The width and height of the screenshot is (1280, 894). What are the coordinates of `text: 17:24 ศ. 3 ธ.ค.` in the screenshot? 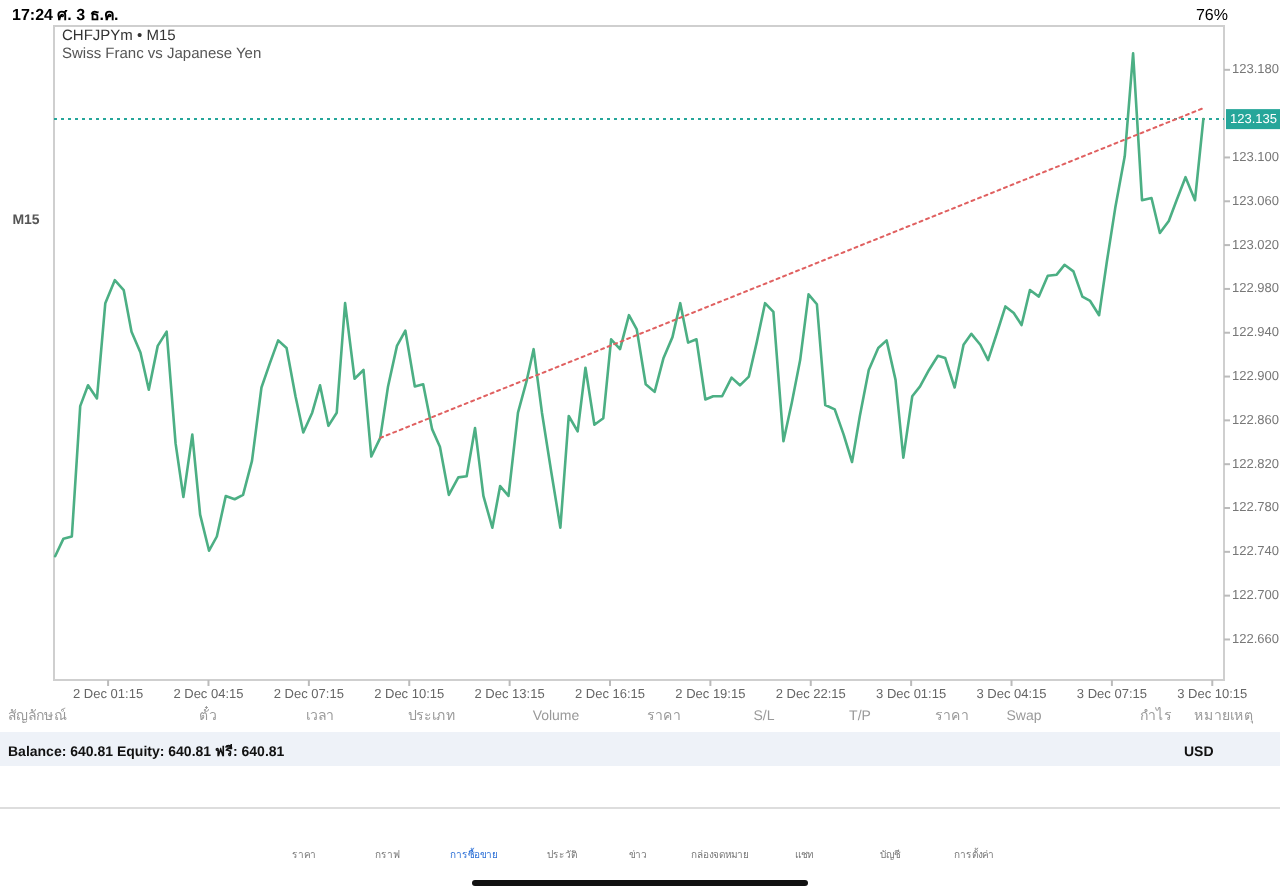 It's located at (65, 15).